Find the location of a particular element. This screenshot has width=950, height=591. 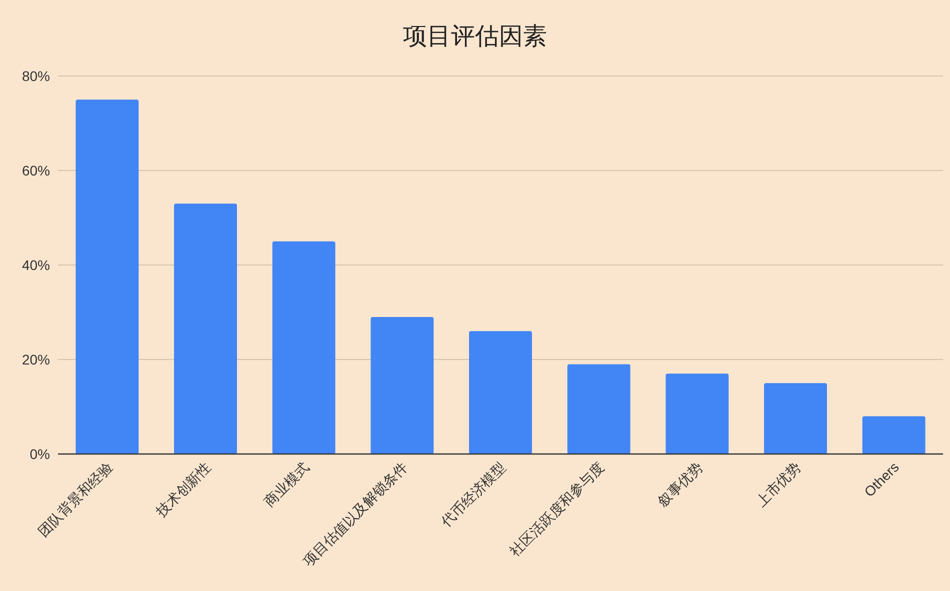

x-tick-label: 技术创新性 is located at coordinates (183, 489).